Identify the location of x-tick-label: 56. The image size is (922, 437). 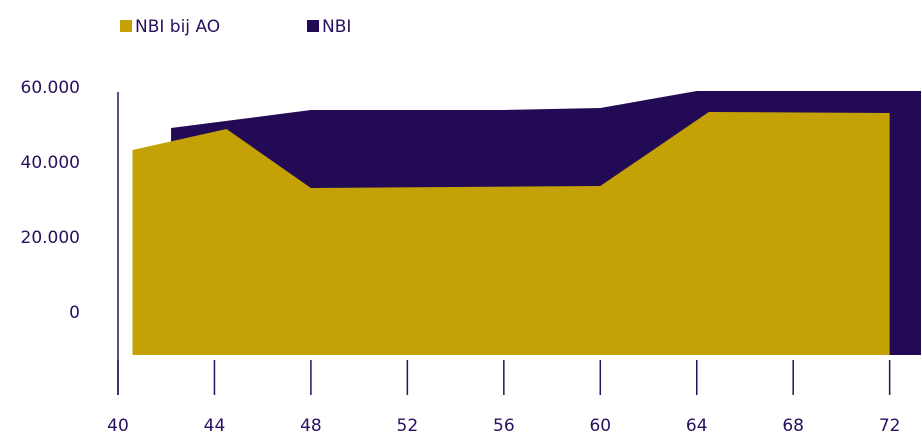
(504, 426).